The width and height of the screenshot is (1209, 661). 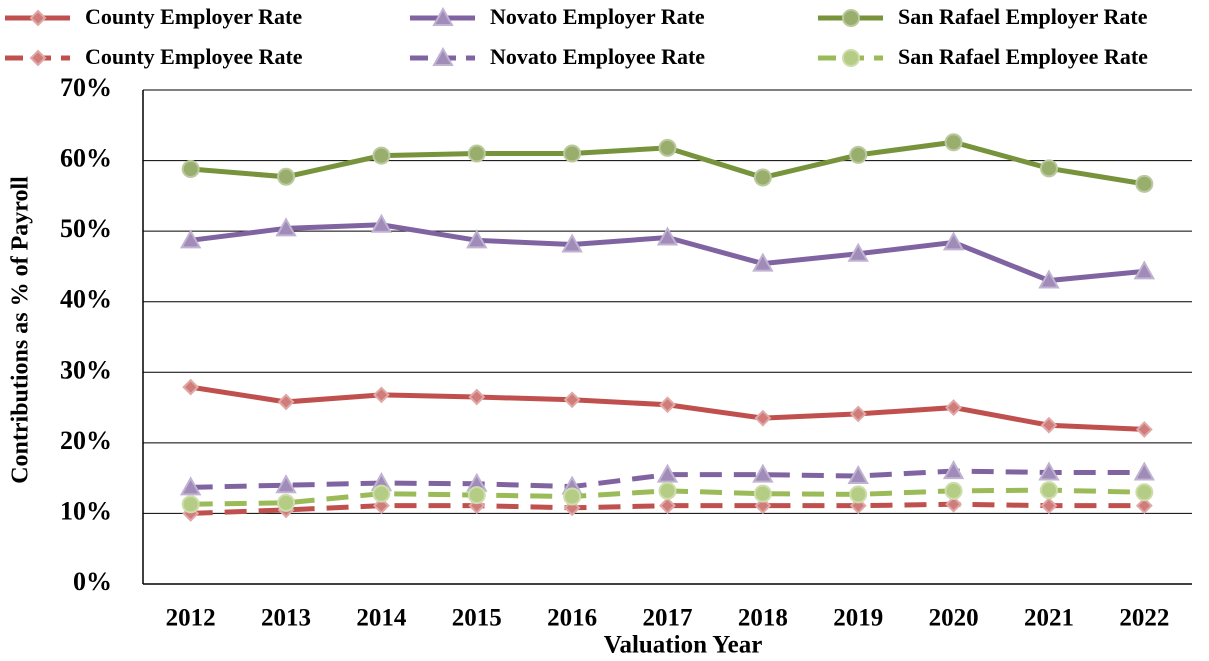 I want to click on y-tick-label: 60%, so click(x=86, y=158).